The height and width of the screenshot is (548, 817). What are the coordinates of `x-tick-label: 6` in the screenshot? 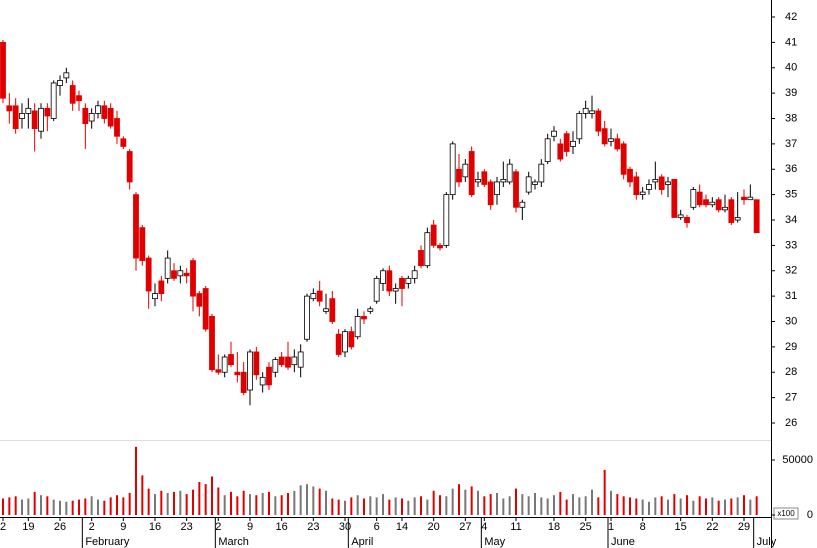 It's located at (377, 527).